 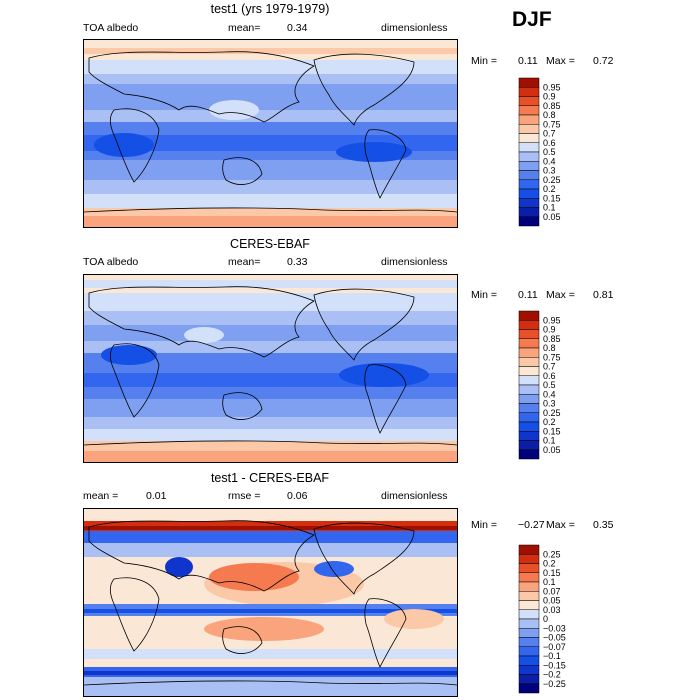 I want to click on season-label: DJF, so click(x=532, y=19).